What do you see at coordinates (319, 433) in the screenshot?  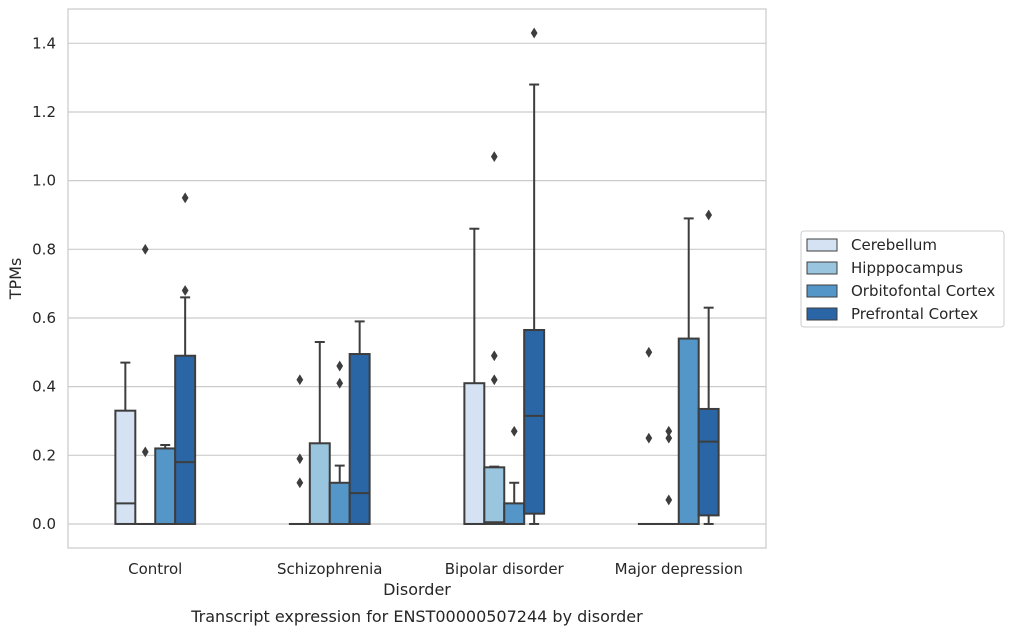 I see `box-hipppocampus-schizophrenia` at bounding box center [319, 433].